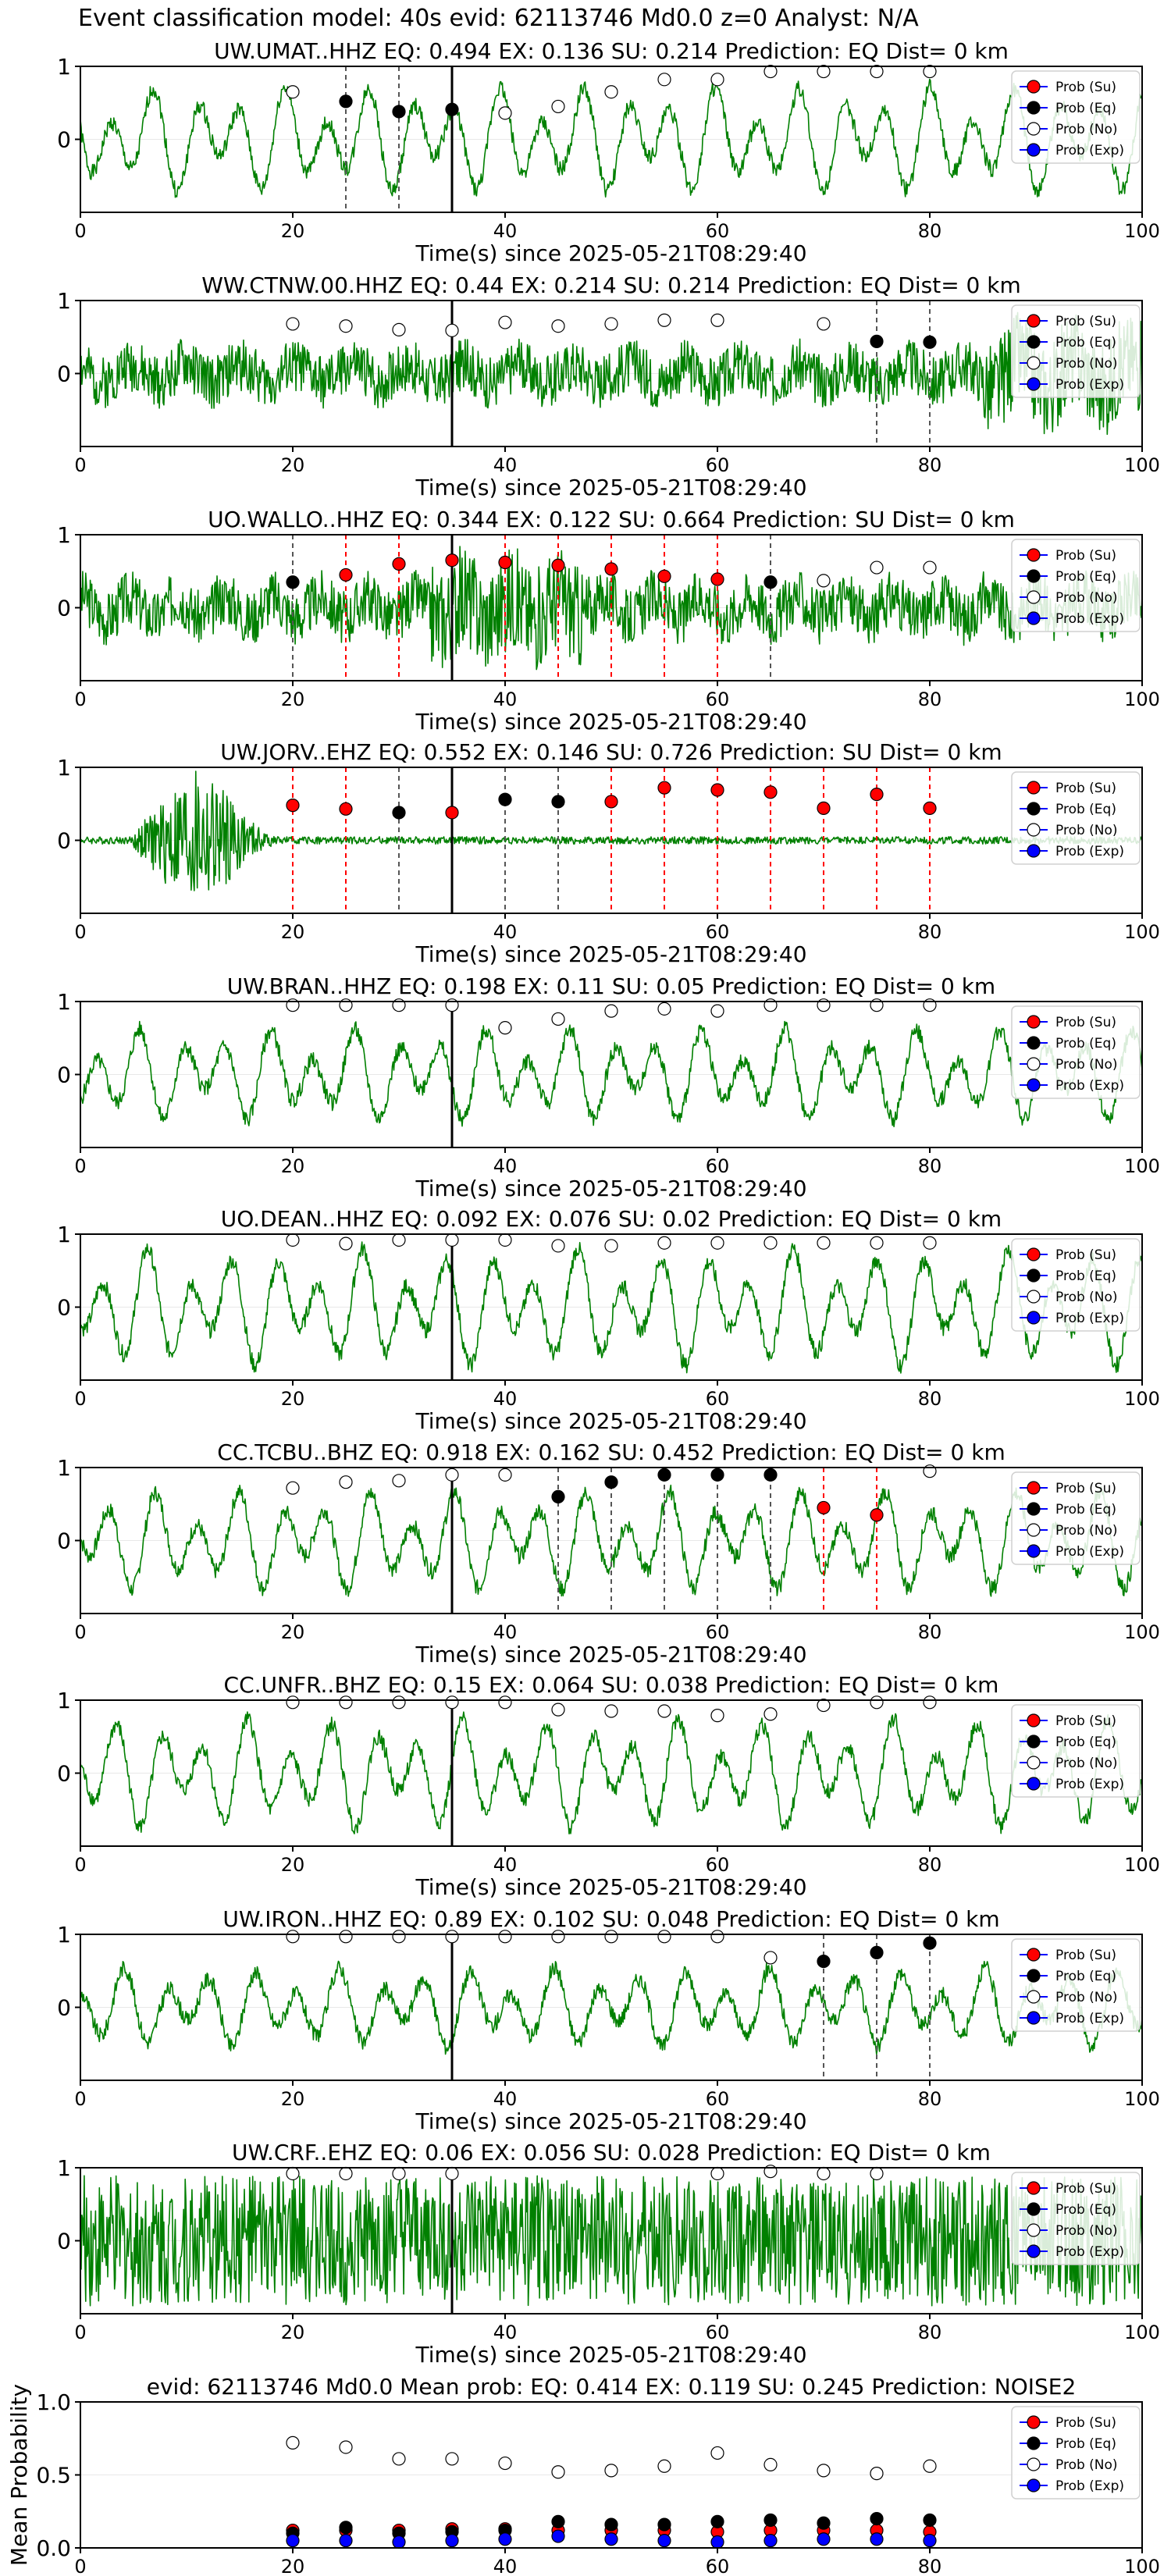 Image resolution: width=1171 pixels, height=2576 pixels. What do you see at coordinates (54, 2548) in the screenshot?
I see `y-tick-label: 0.0` at bounding box center [54, 2548].